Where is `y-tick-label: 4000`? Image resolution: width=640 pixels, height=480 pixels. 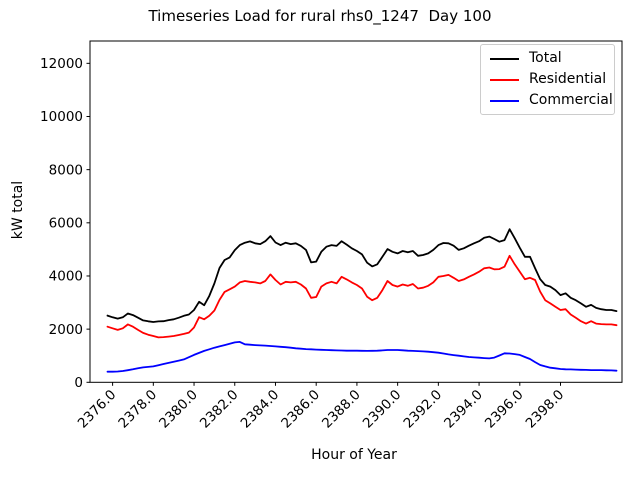 y-tick-label: 4000 is located at coordinates (66, 277).